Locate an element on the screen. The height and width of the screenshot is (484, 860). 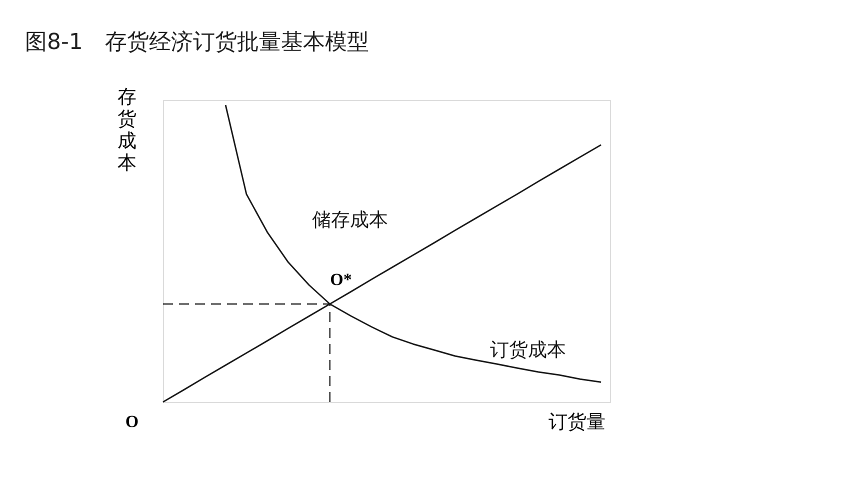
chart-title: 图8-1 存货经济订货批量基本模型 is located at coordinates (197, 42).